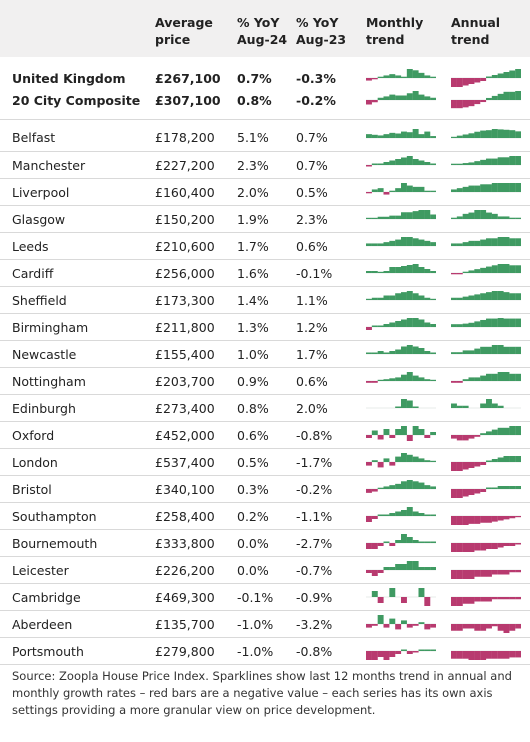 This screenshot has height=742, width=530. I want to click on summary-row: 20 City Composite £307,100 0.8% -0.2%, so click(265, 104).